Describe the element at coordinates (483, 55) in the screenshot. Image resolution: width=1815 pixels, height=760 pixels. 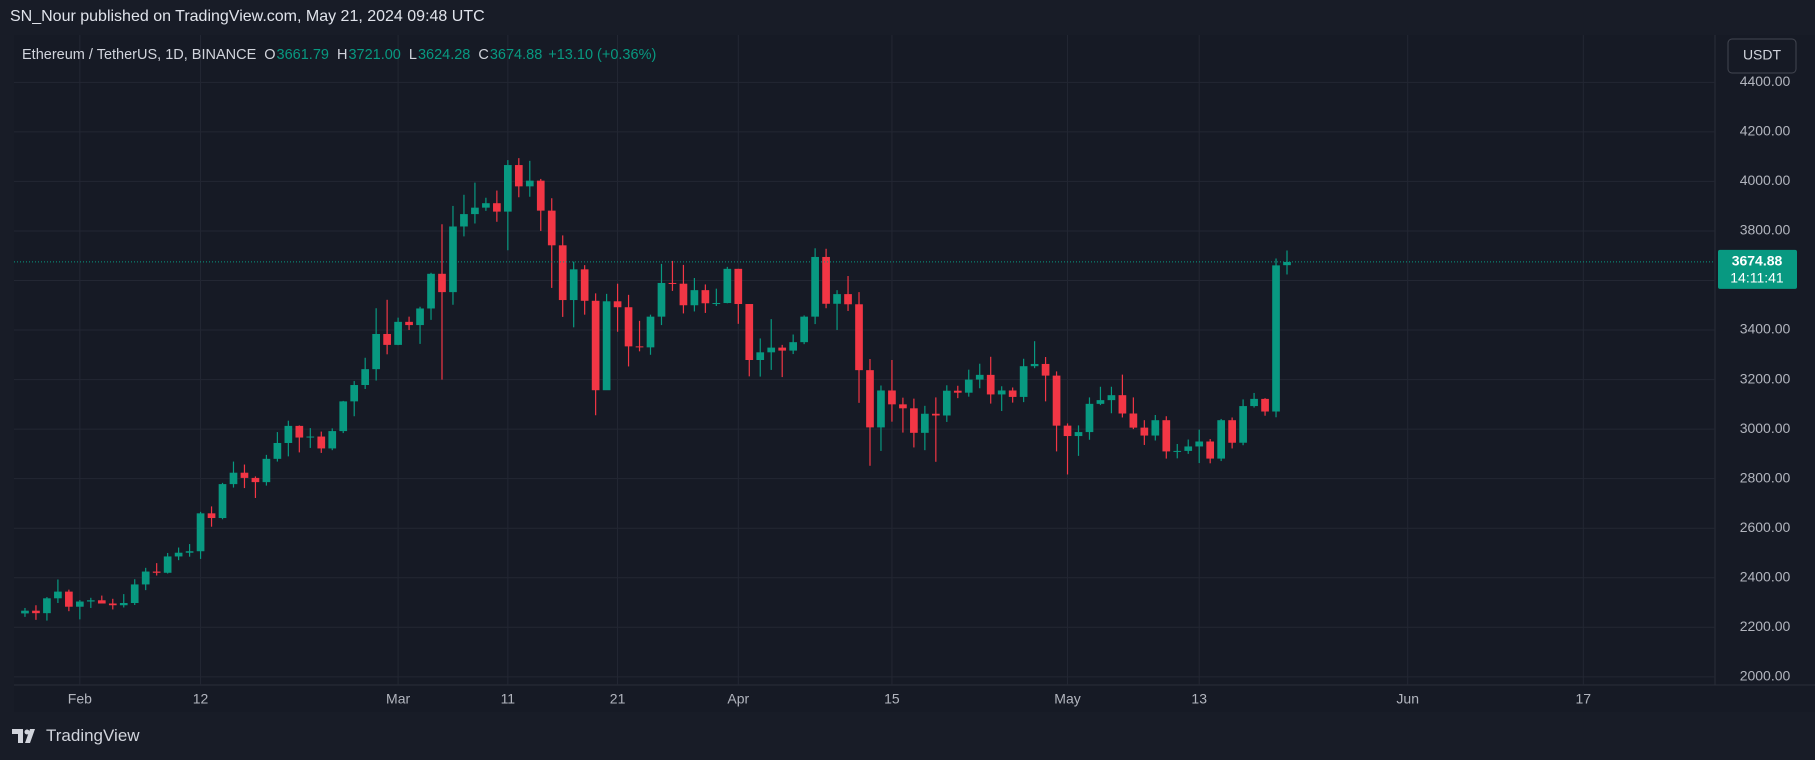
I see `ohlc-key: C` at that location.